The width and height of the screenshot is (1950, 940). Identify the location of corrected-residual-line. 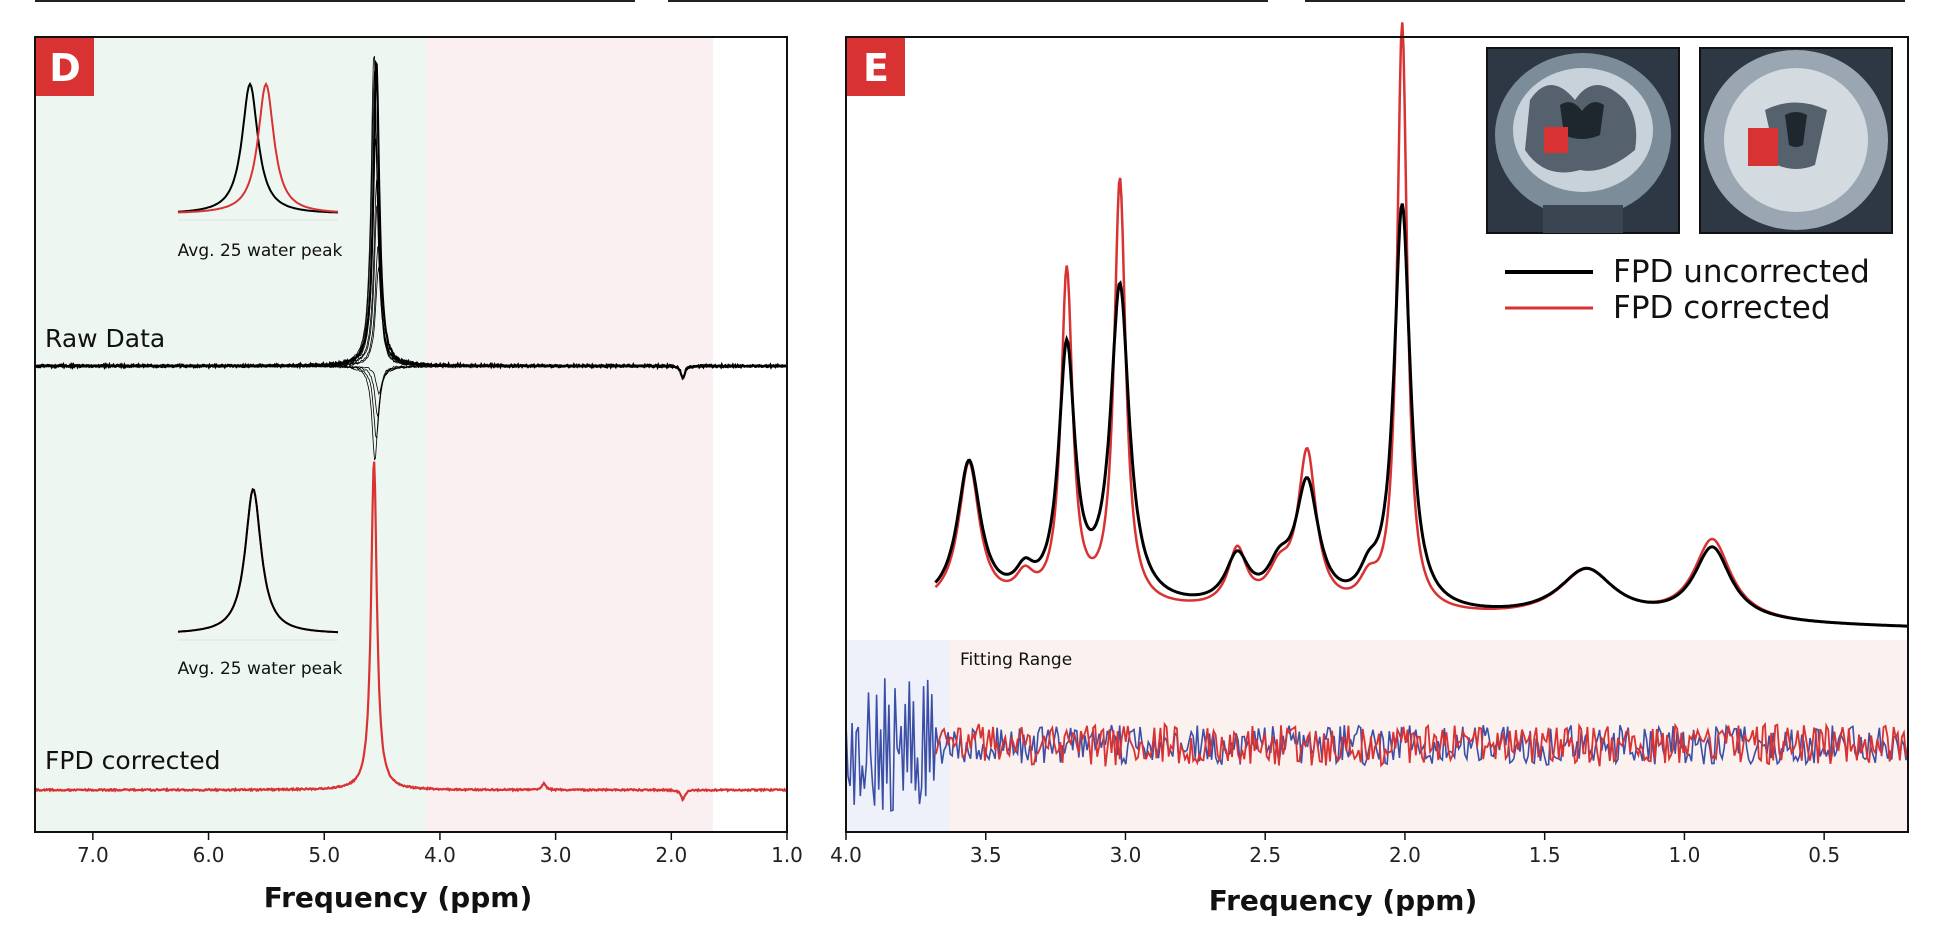
(1422, 744).